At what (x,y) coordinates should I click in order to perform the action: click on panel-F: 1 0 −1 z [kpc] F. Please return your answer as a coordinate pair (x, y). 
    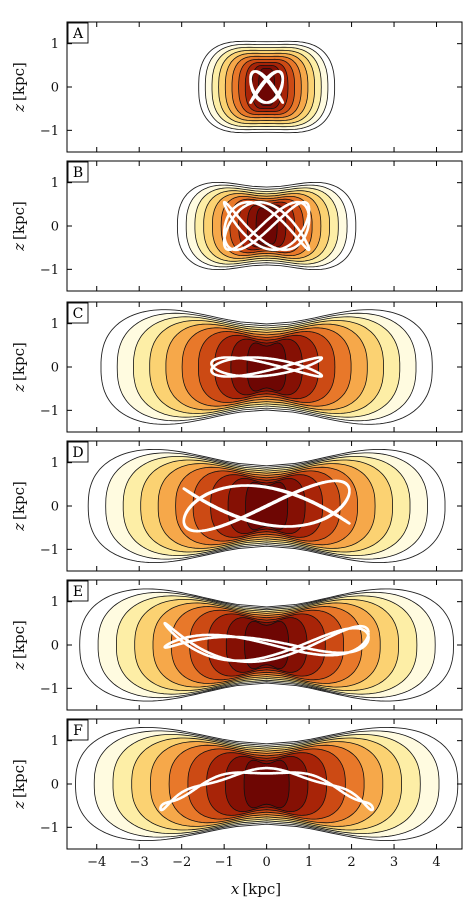
    Looking at the image, I should click on (236, 784).